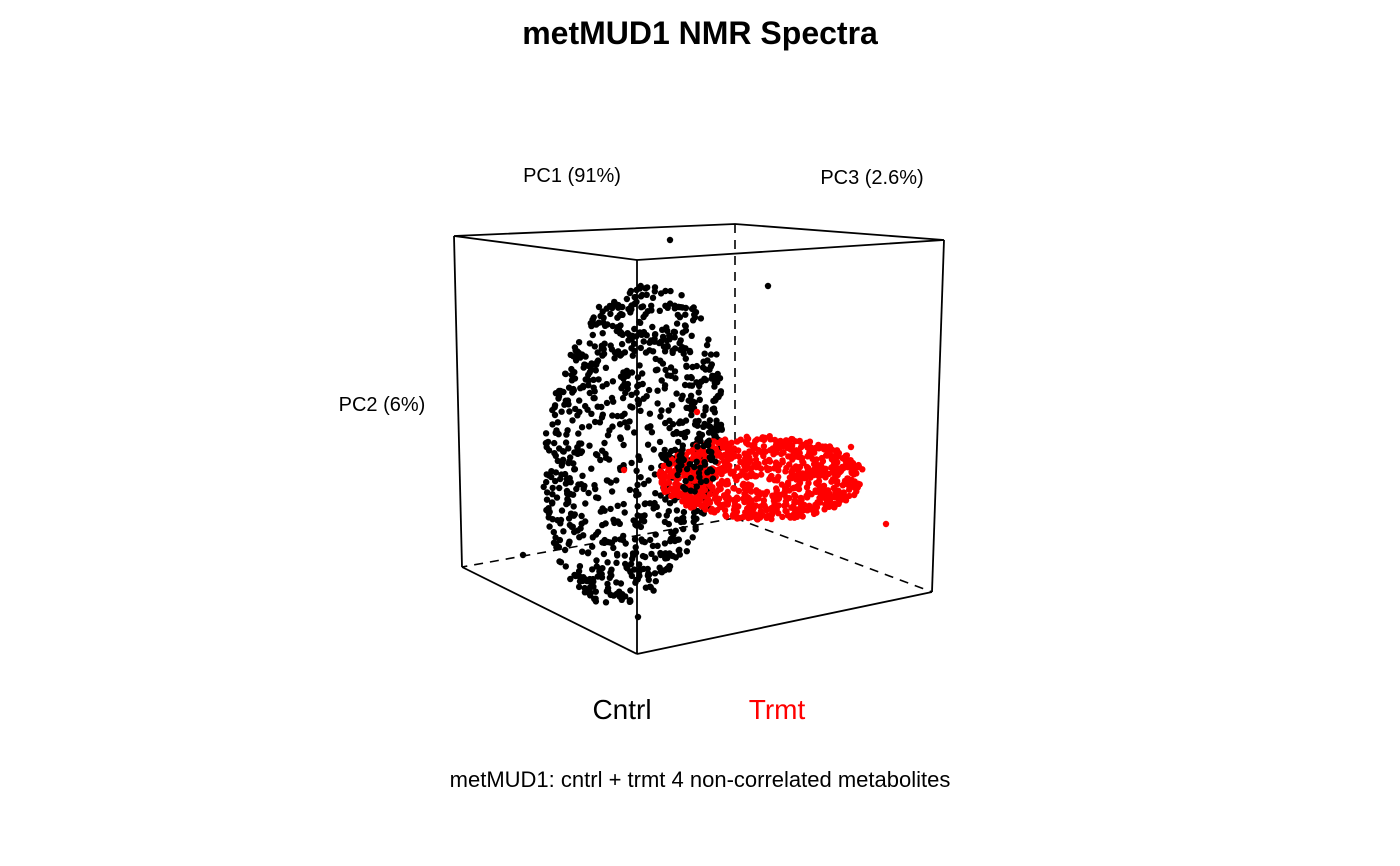 Image resolution: width=1400 pixels, height=866 pixels. I want to click on cntrl-outlier-point, so click(768, 286).